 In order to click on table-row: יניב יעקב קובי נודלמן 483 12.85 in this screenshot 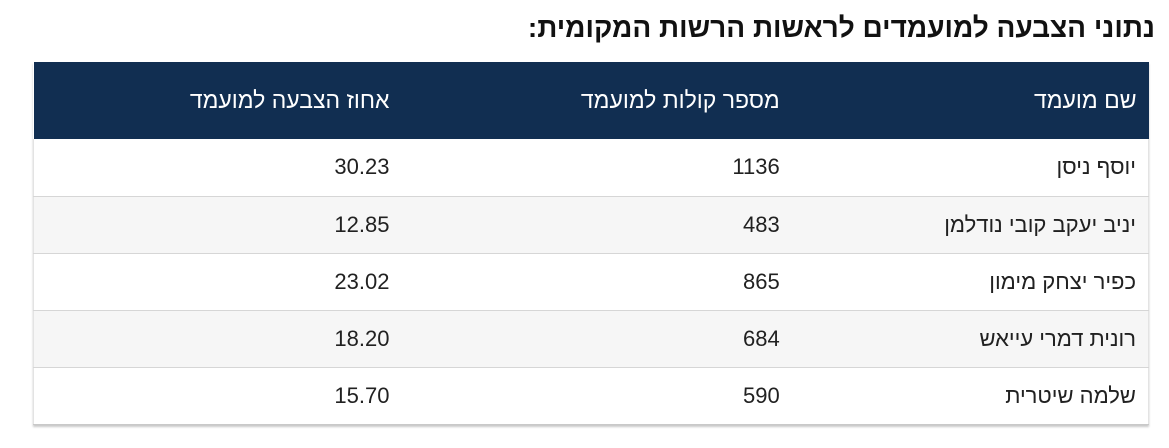, I will do `click(591, 224)`.